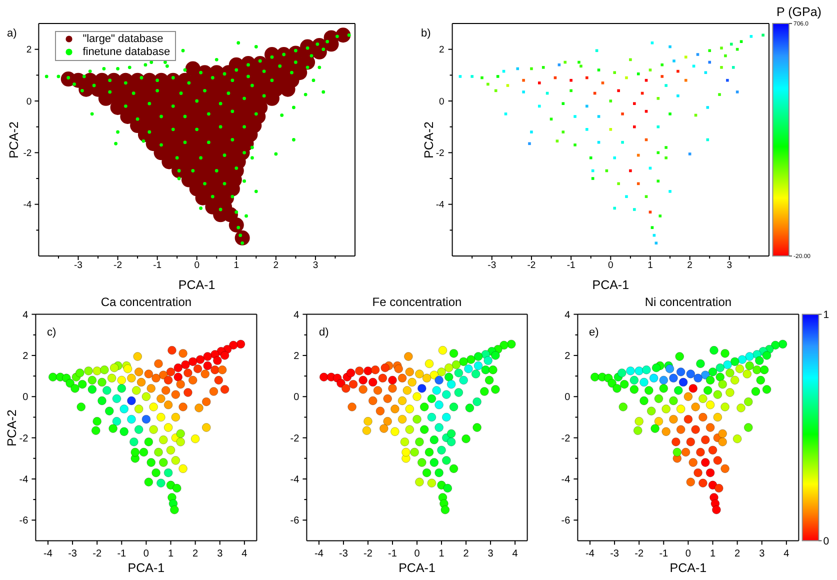  I want to click on chart-title: Fe concentration, so click(417, 301).